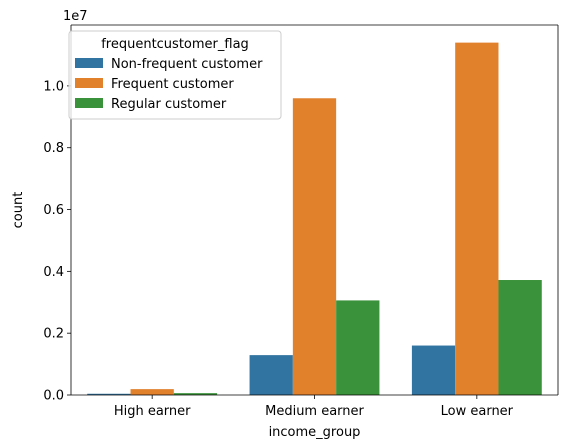 Image resolution: width=567 pixels, height=448 pixels. What do you see at coordinates (169, 104) in the screenshot?
I see `legend-entry: Regular customer` at bounding box center [169, 104].